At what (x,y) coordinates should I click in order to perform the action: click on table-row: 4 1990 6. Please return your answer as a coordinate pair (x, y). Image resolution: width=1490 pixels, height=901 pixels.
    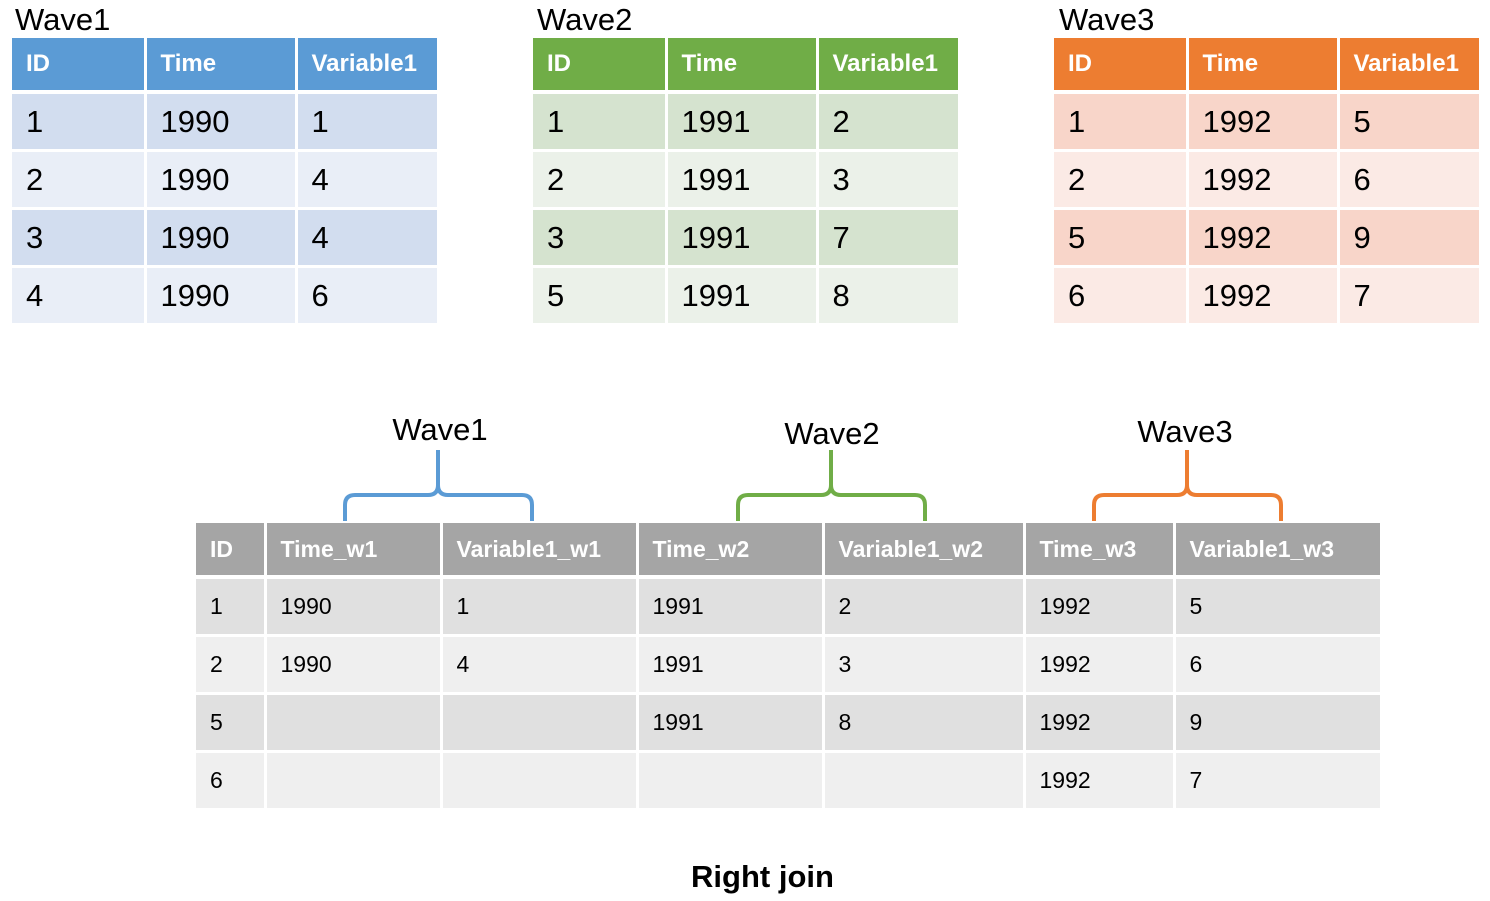
    Looking at the image, I should click on (224, 296).